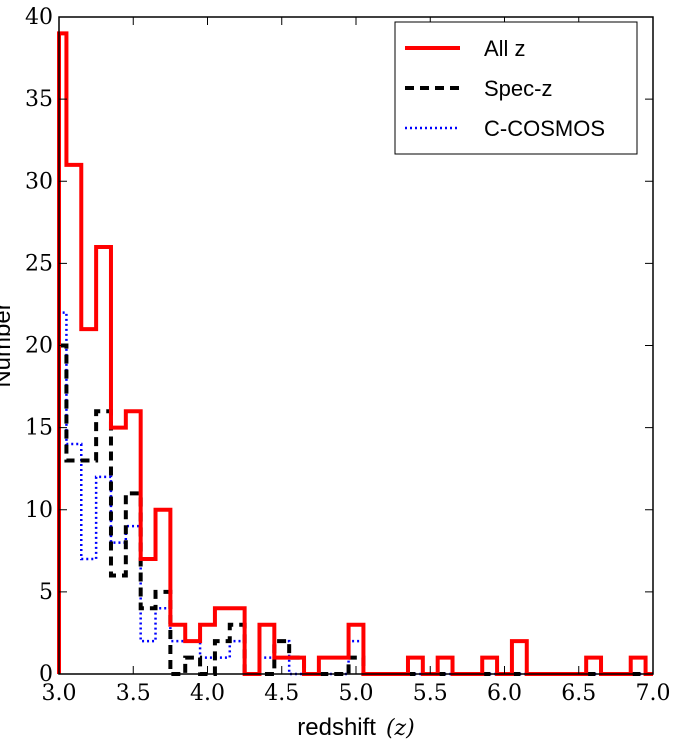 The height and width of the screenshot is (745, 686). What do you see at coordinates (39, 263) in the screenshot?
I see `y-tick-label: 25` at bounding box center [39, 263].